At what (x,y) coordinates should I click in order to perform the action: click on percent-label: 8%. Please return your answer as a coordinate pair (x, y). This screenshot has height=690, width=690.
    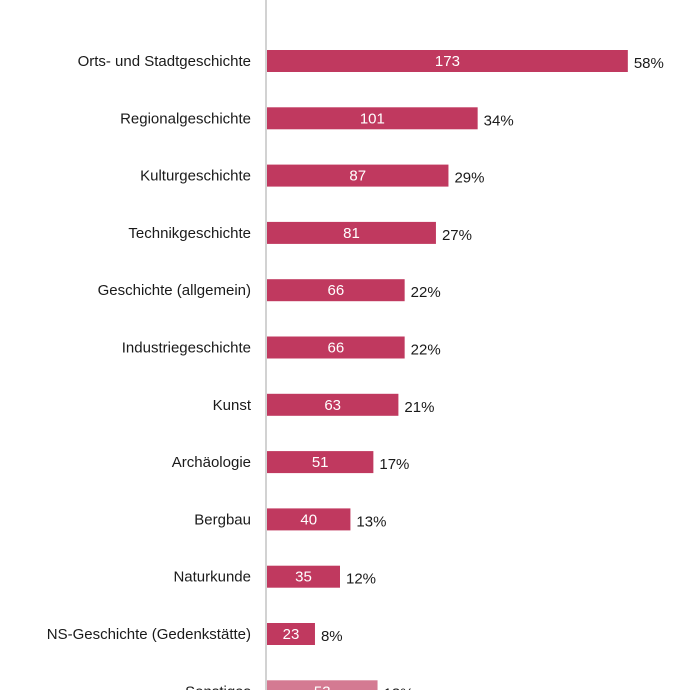
    Looking at the image, I should click on (332, 636).